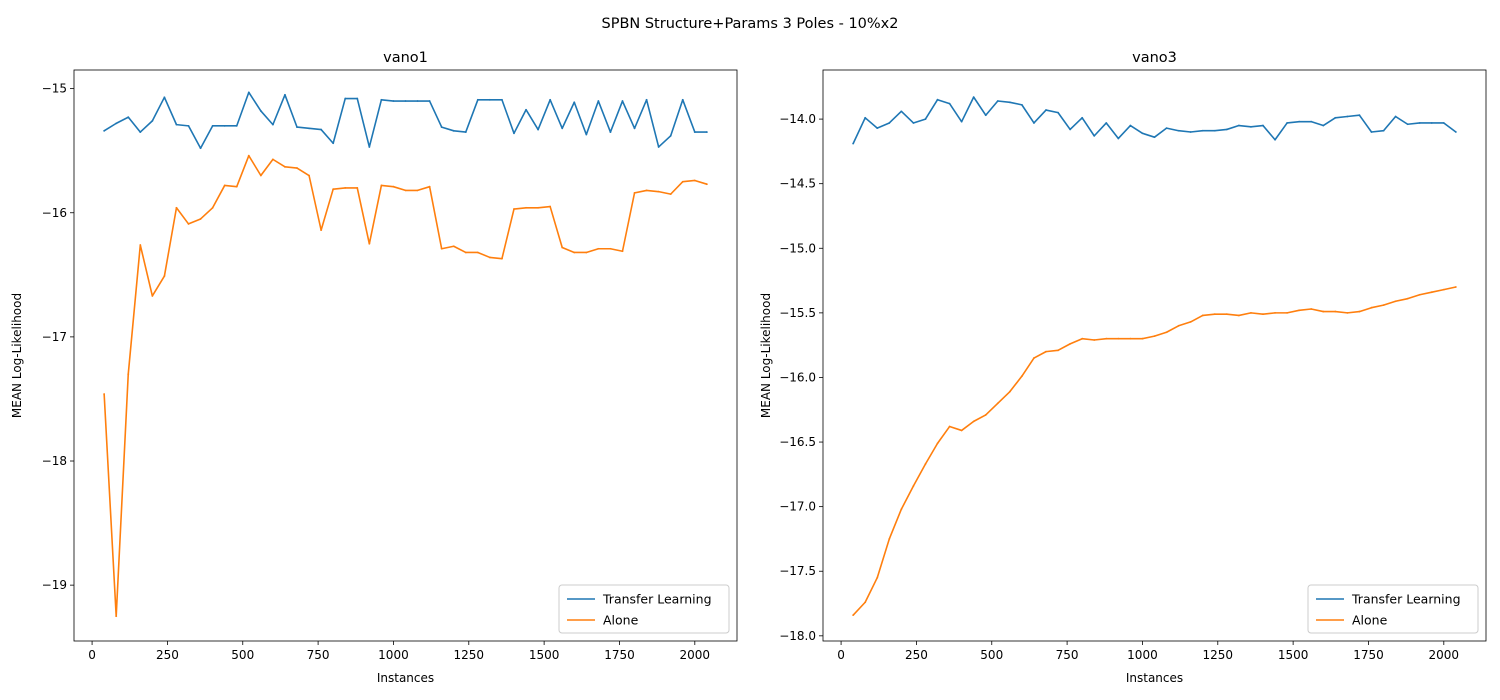 This screenshot has width=1500, height=700. Describe the element at coordinates (54, 461) in the screenshot. I see `y-tick-label: −18` at that location.